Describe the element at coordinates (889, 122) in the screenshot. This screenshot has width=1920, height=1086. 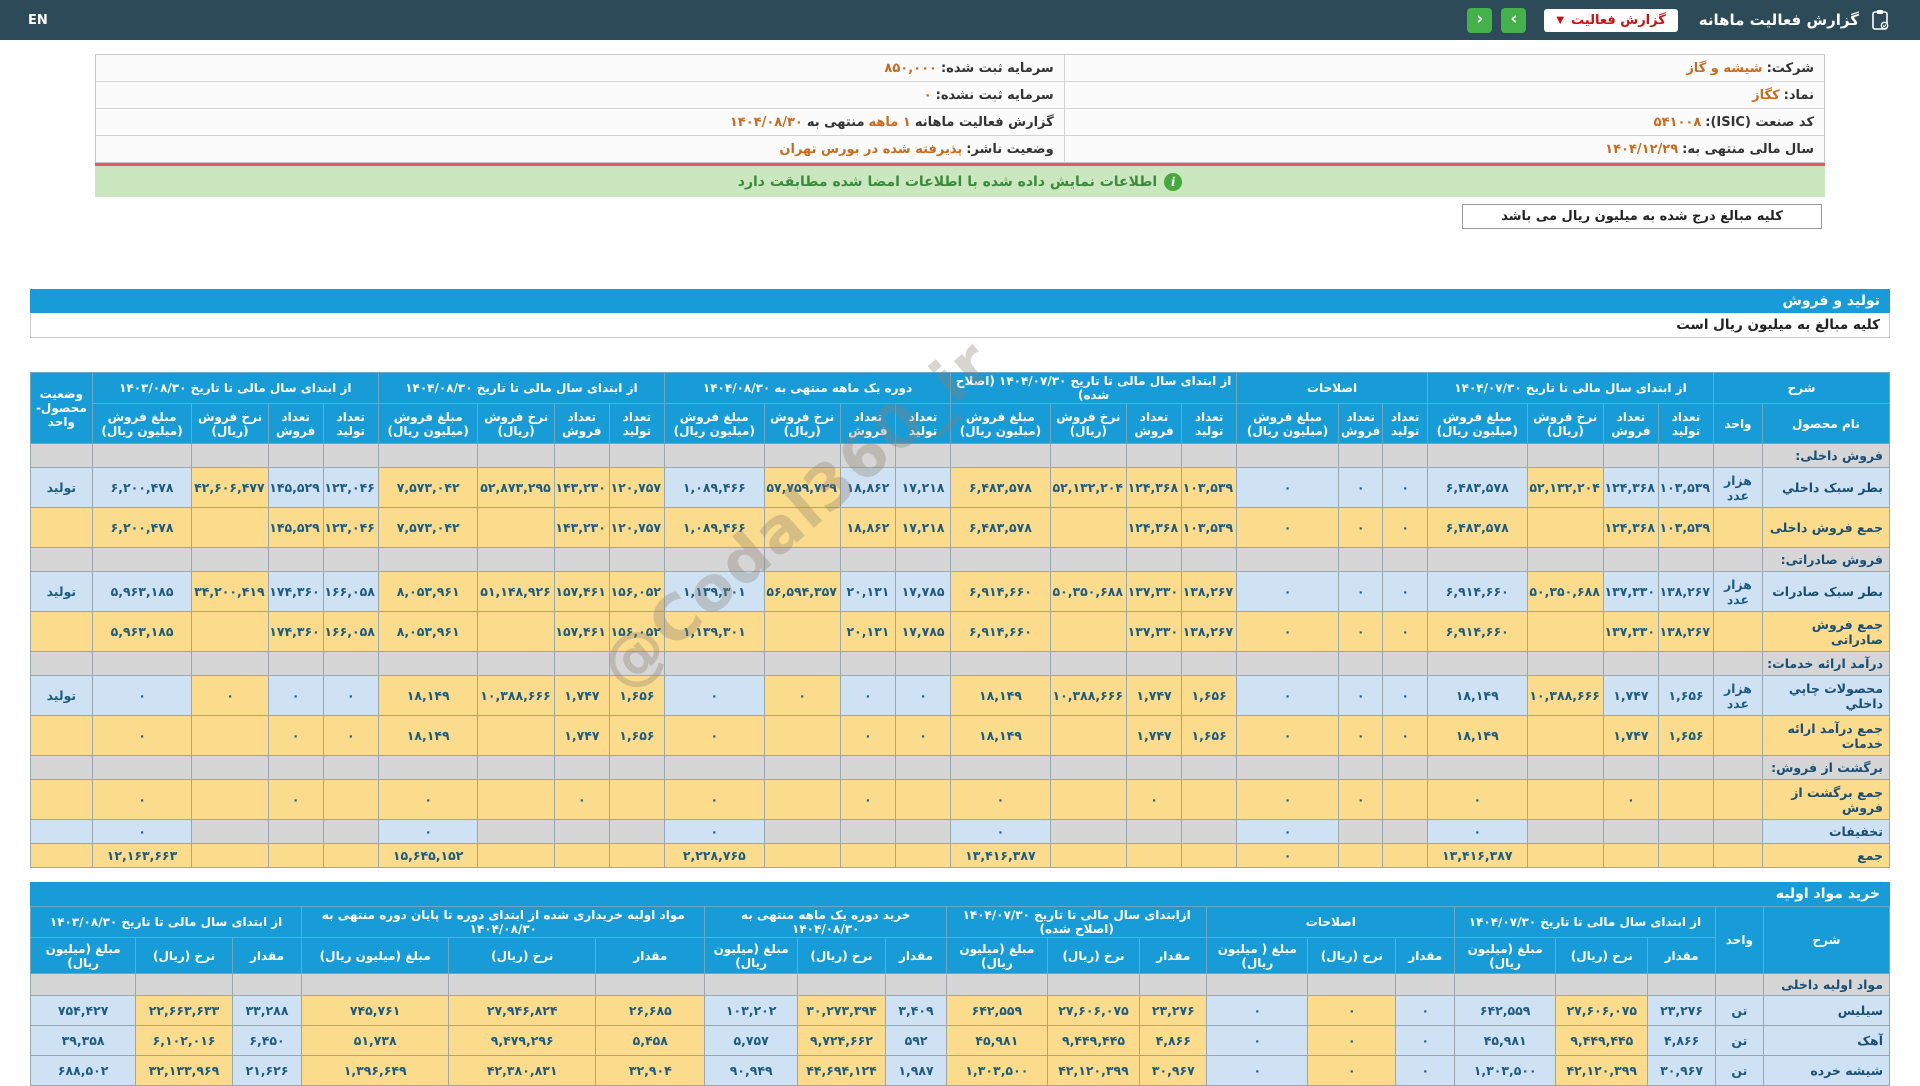
I see `info-field-value: ۱ ماهه` at that location.